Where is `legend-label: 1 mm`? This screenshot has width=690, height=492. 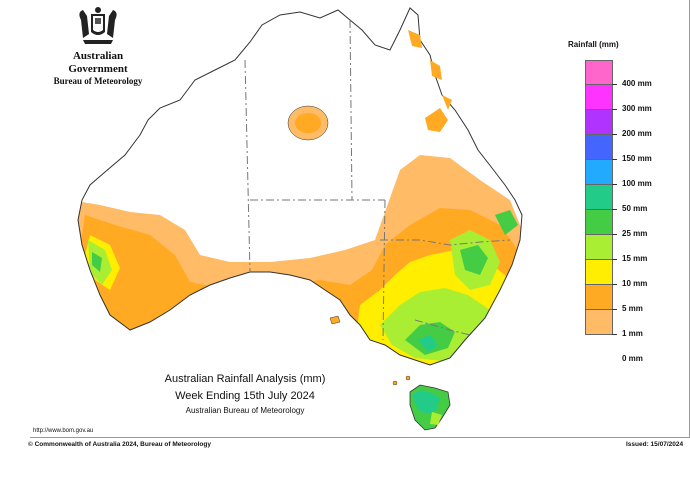
legend-label: 1 mm is located at coordinates (632, 333).